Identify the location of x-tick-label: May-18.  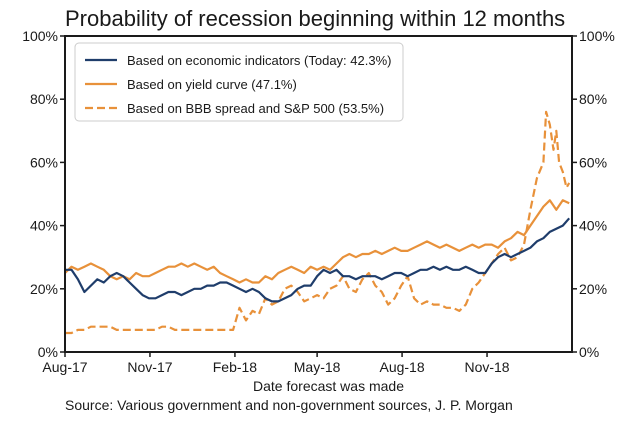
(317, 367).